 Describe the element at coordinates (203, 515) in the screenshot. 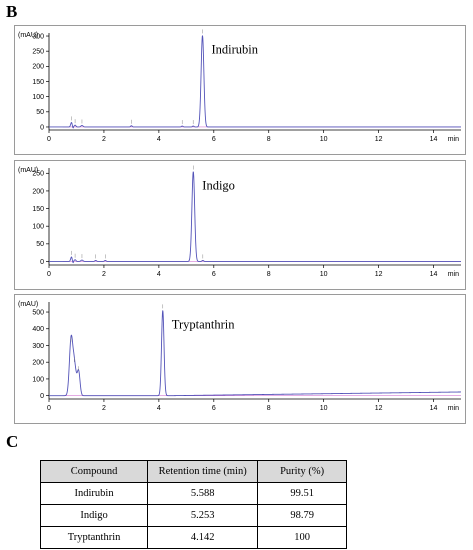

I see `table-cell-retention-time: 5.253` at that location.